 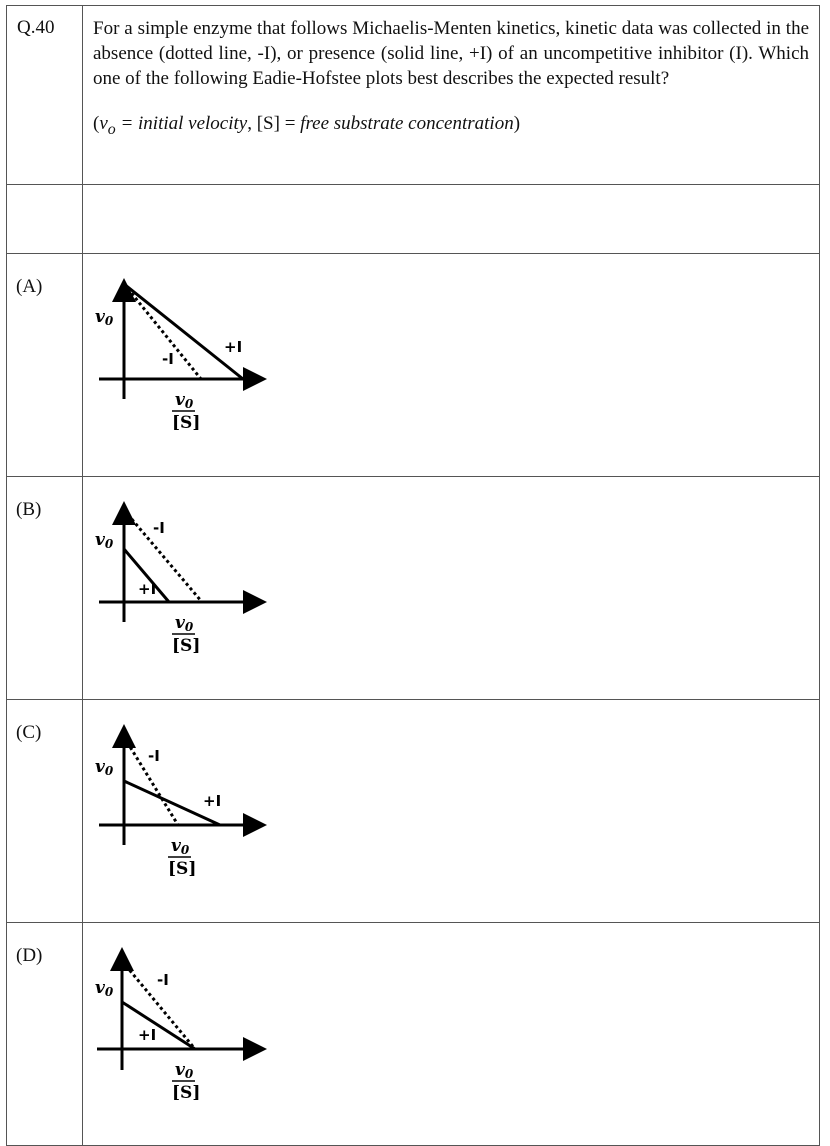 I want to click on option-c-plot: -I +I v0 v0 [S], so click(x=181, y=801).